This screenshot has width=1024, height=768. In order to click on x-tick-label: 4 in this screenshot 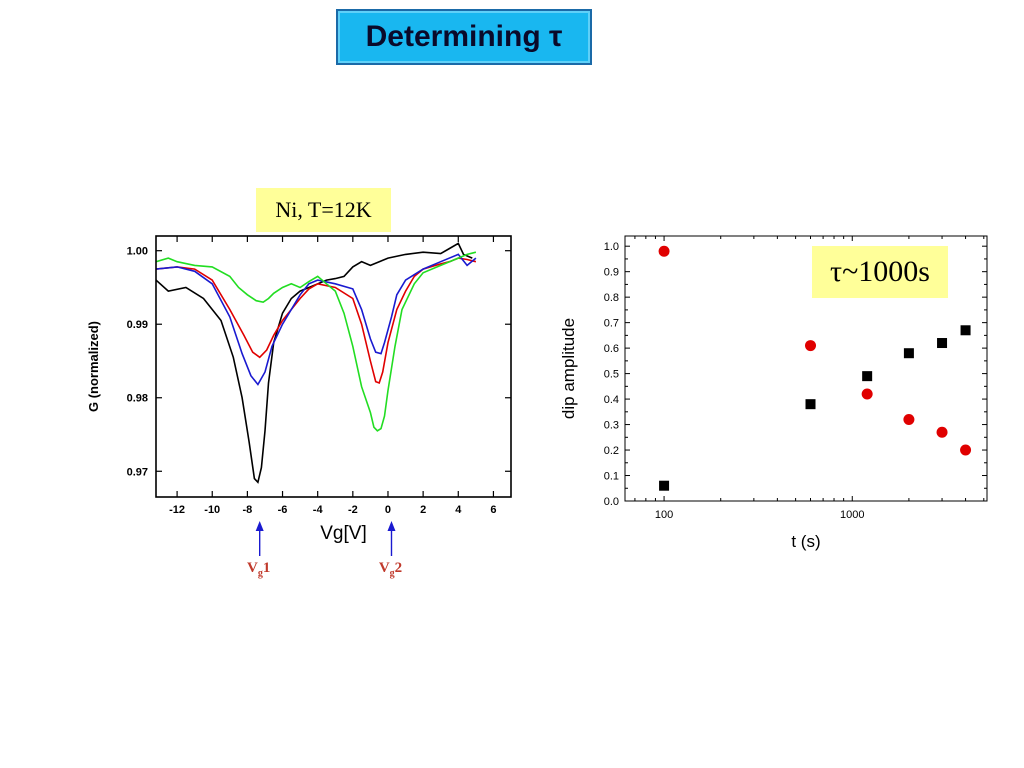, I will do `click(458, 510)`.